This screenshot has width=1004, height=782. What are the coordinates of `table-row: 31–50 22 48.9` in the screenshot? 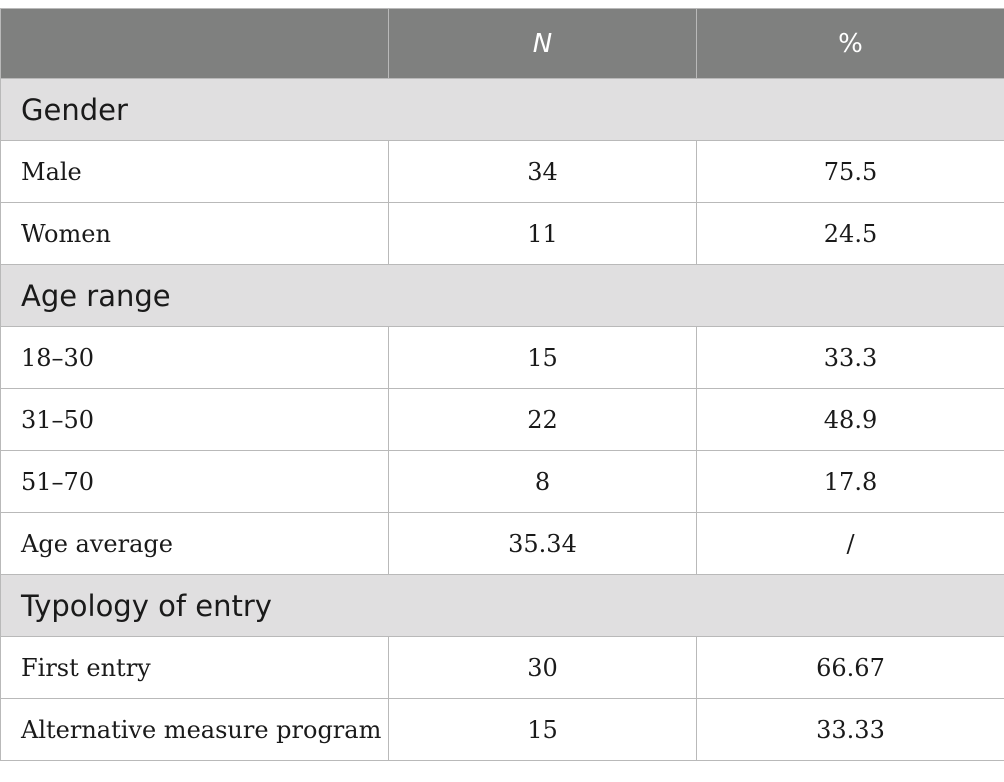 It's located at (502, 419).